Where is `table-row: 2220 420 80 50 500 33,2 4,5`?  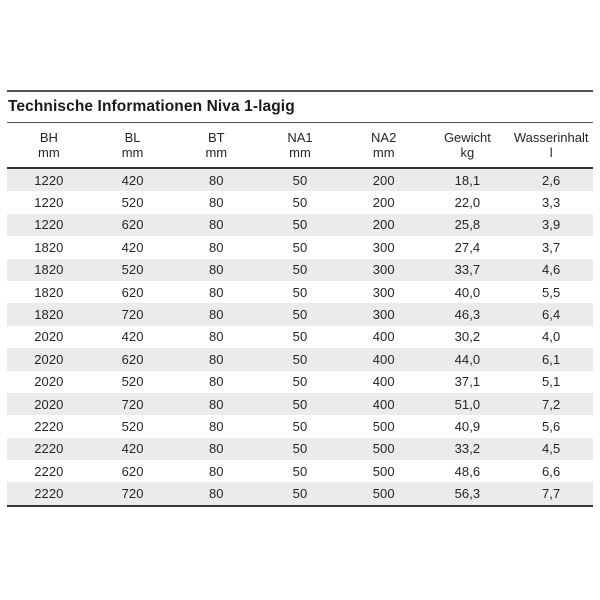
table-row: 2220 420 80 50 500 33,2 4,5 is located at coordinates (300, 449).